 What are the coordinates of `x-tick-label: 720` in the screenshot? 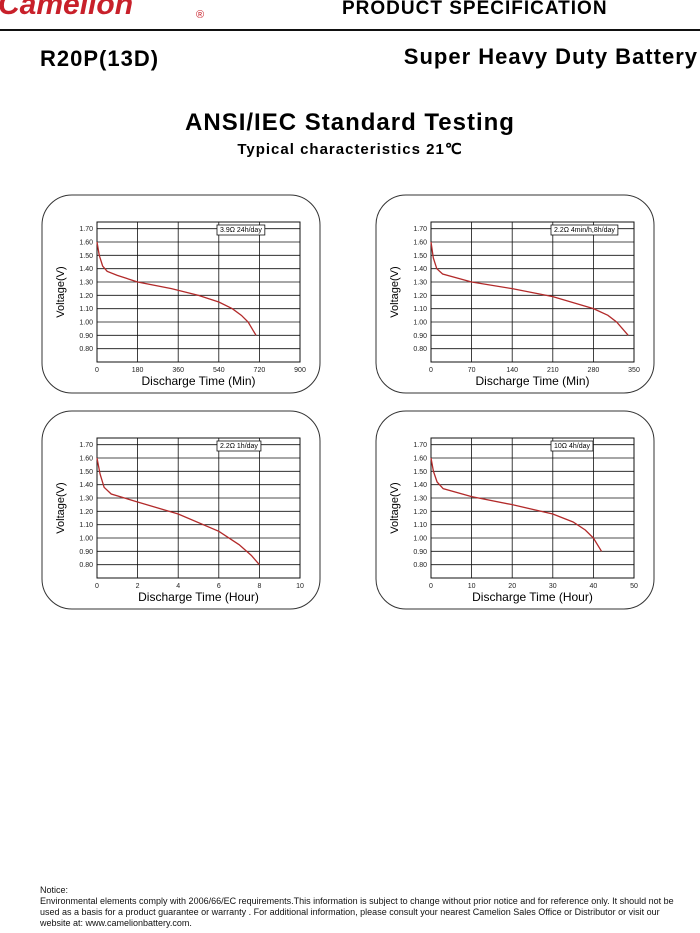 It's located at (260, 370).